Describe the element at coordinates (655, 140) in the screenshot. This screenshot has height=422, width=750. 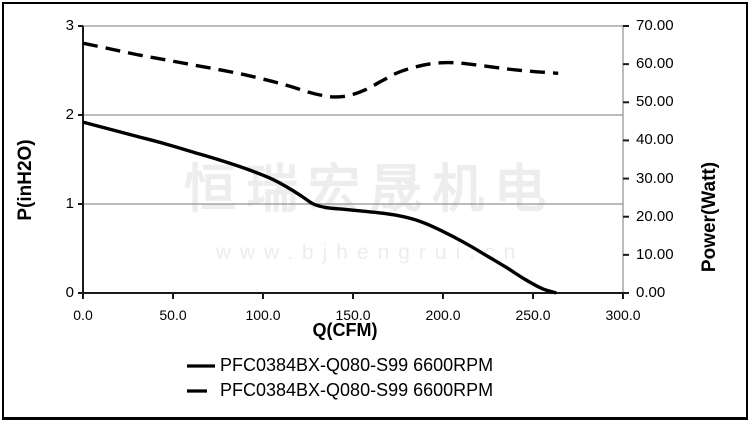
I see `right-axis-tick-label: 40.00` at that location.